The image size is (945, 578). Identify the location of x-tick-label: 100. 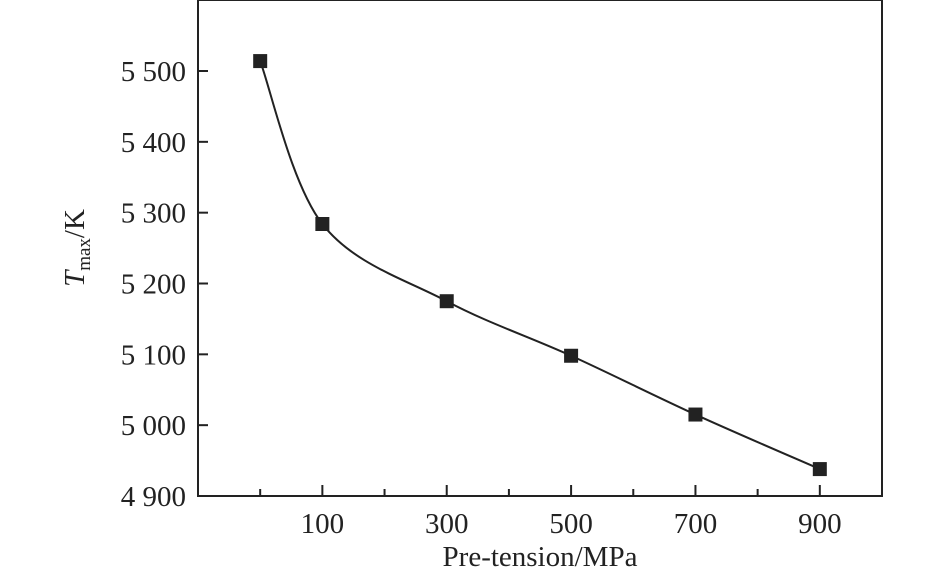
(323, 524).